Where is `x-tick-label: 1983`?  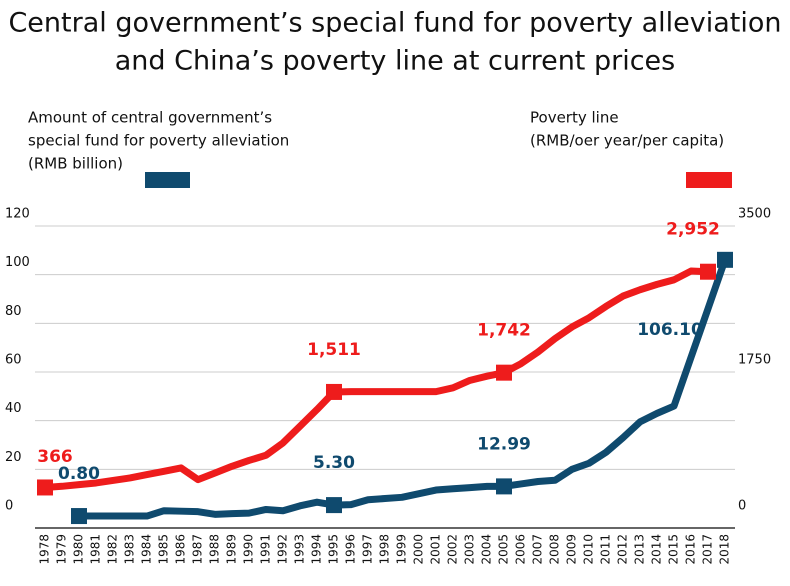 x-tick-label: 1983 is located at coordinates (130, 549).